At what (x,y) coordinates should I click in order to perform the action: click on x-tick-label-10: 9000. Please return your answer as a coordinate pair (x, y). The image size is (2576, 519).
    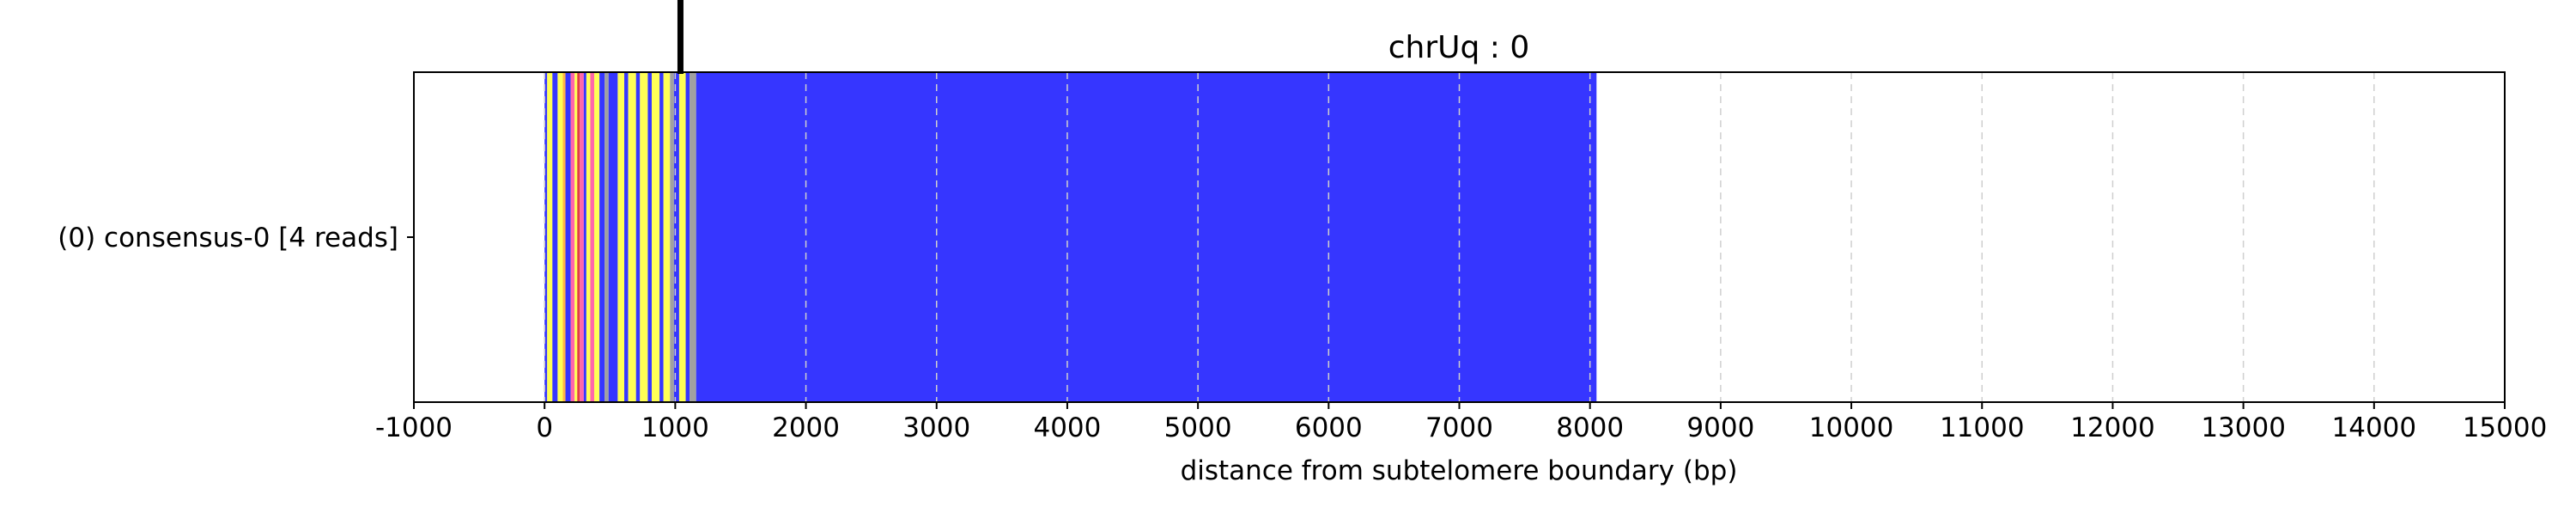
    Looking at the image, I should click on (1720, 427).